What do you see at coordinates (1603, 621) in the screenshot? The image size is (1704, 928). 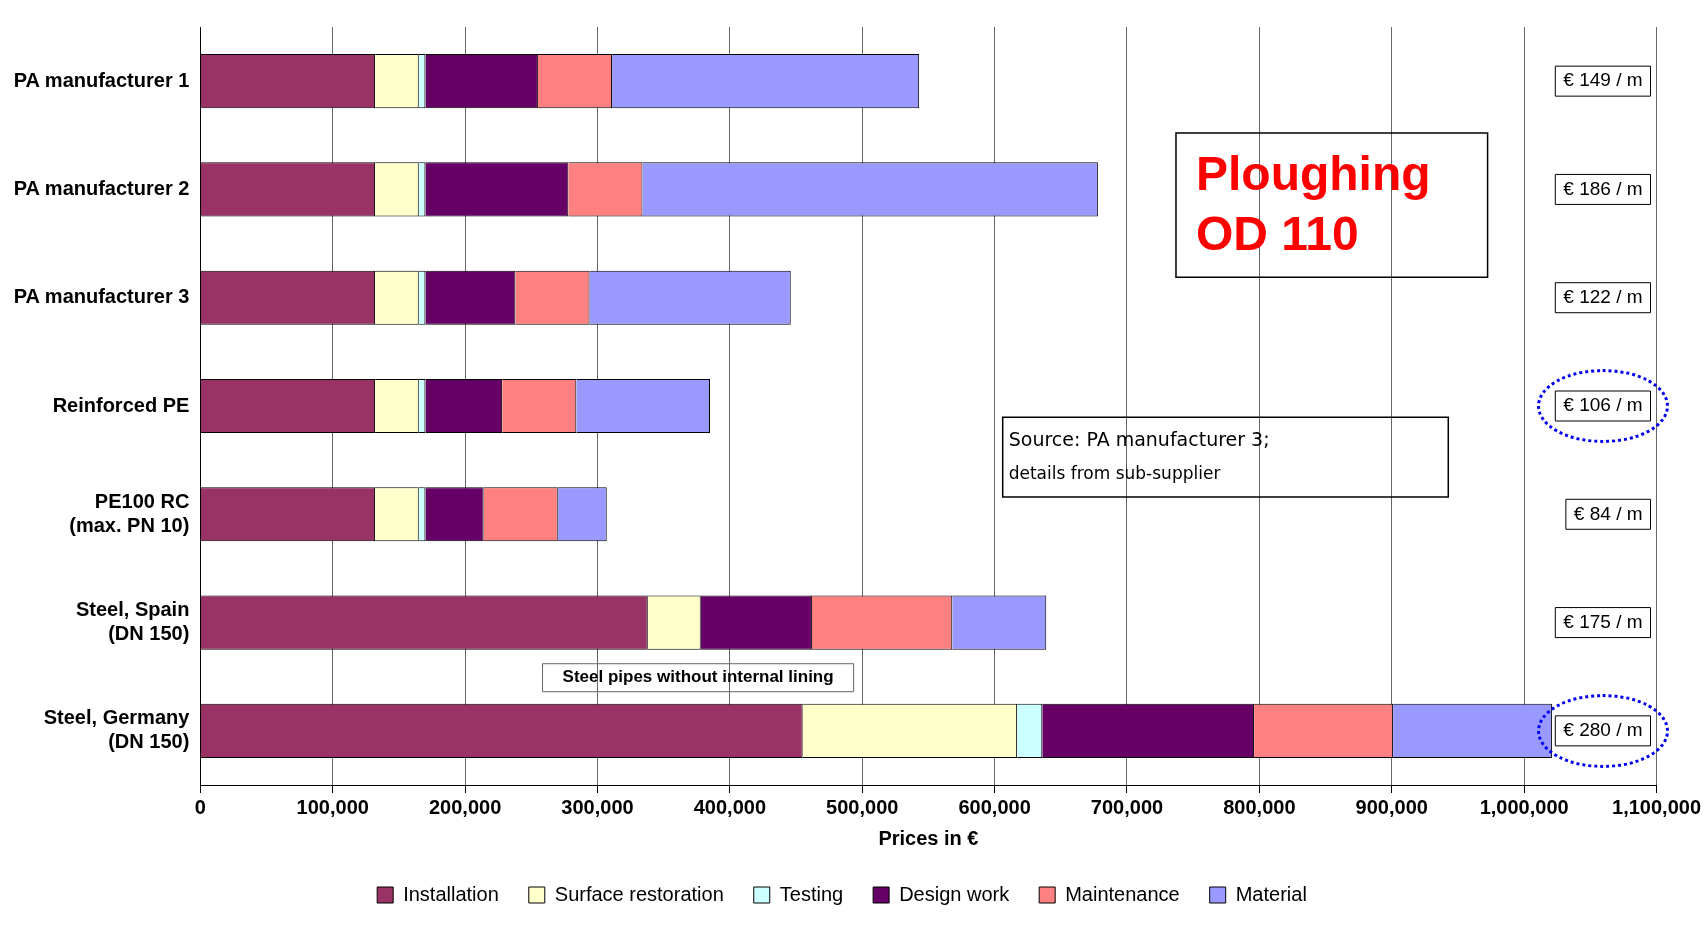 I see `annotation: € 175 / m` at bounding box center [1603, 621].